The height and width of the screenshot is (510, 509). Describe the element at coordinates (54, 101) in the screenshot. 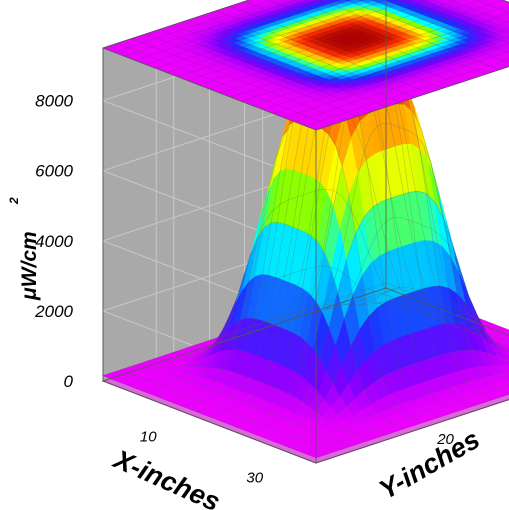

I see `z-tick-label: 8000` at that location.